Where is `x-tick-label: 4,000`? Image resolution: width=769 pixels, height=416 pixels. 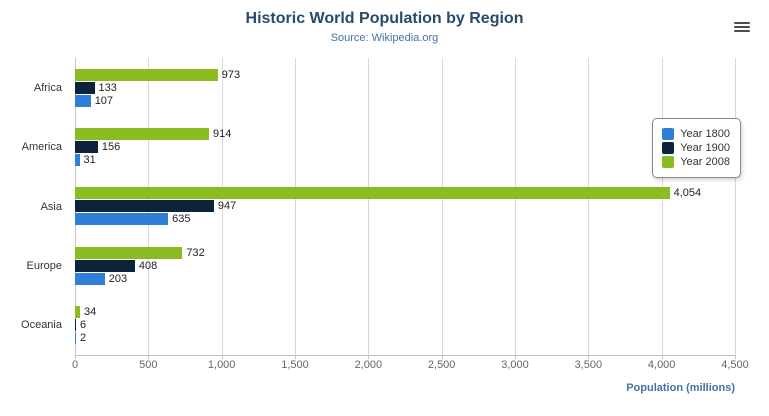
x-tick-label: 4,000 is located at coordinates (661, 365).